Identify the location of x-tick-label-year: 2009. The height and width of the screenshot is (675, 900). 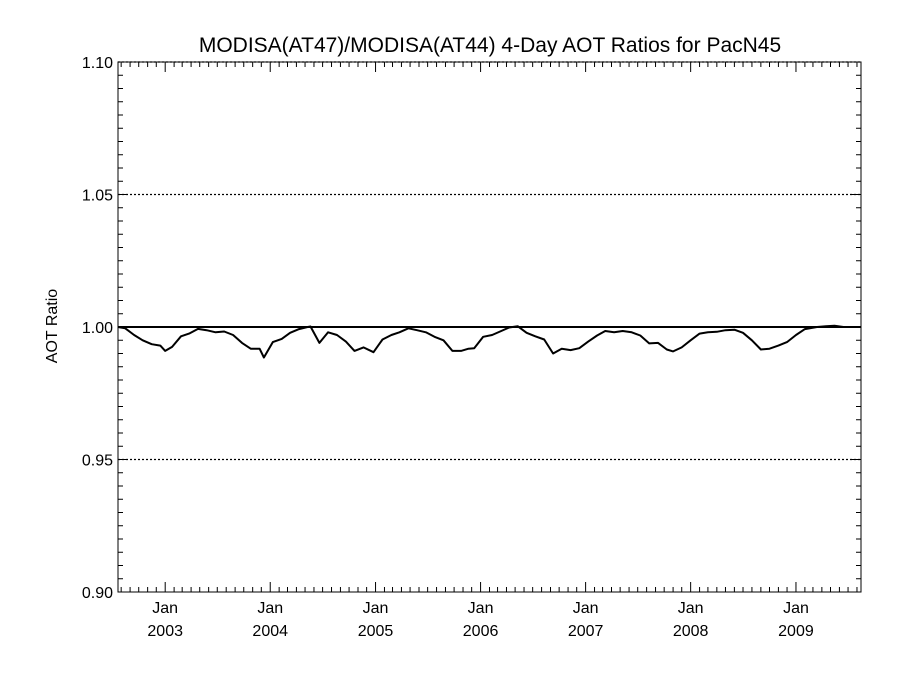
(796, 631).